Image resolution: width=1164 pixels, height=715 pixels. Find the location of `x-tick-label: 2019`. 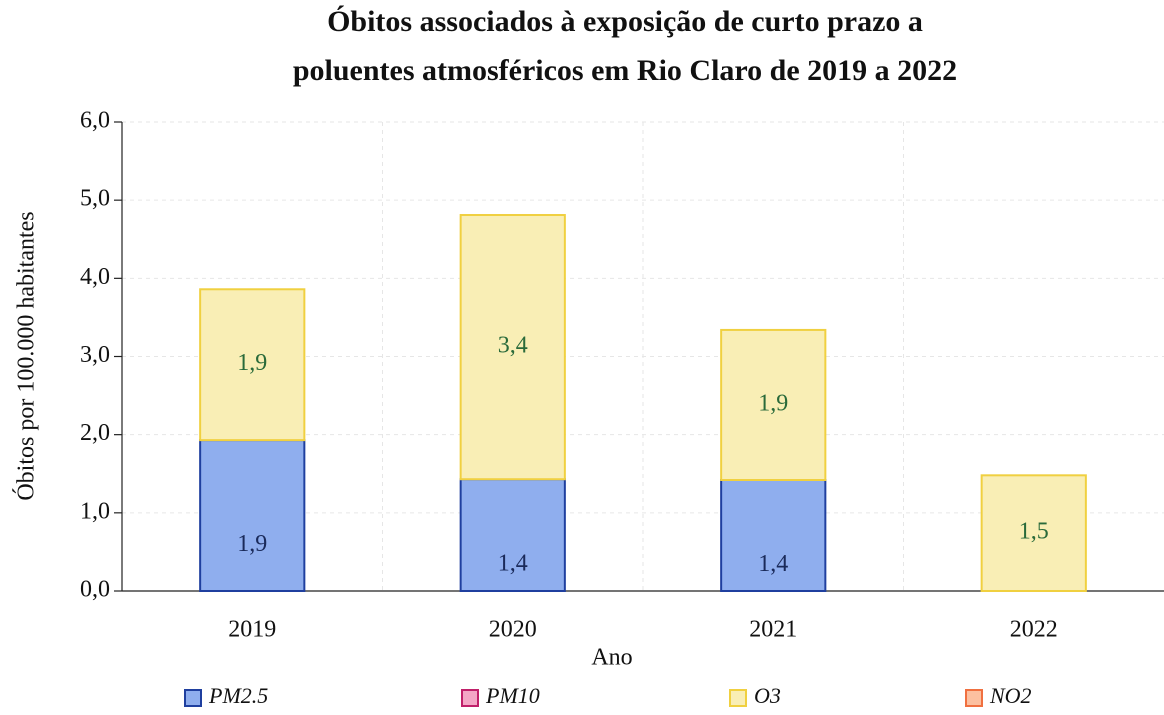

x-tick-label: 2019 is located at coordinates (252, 630).